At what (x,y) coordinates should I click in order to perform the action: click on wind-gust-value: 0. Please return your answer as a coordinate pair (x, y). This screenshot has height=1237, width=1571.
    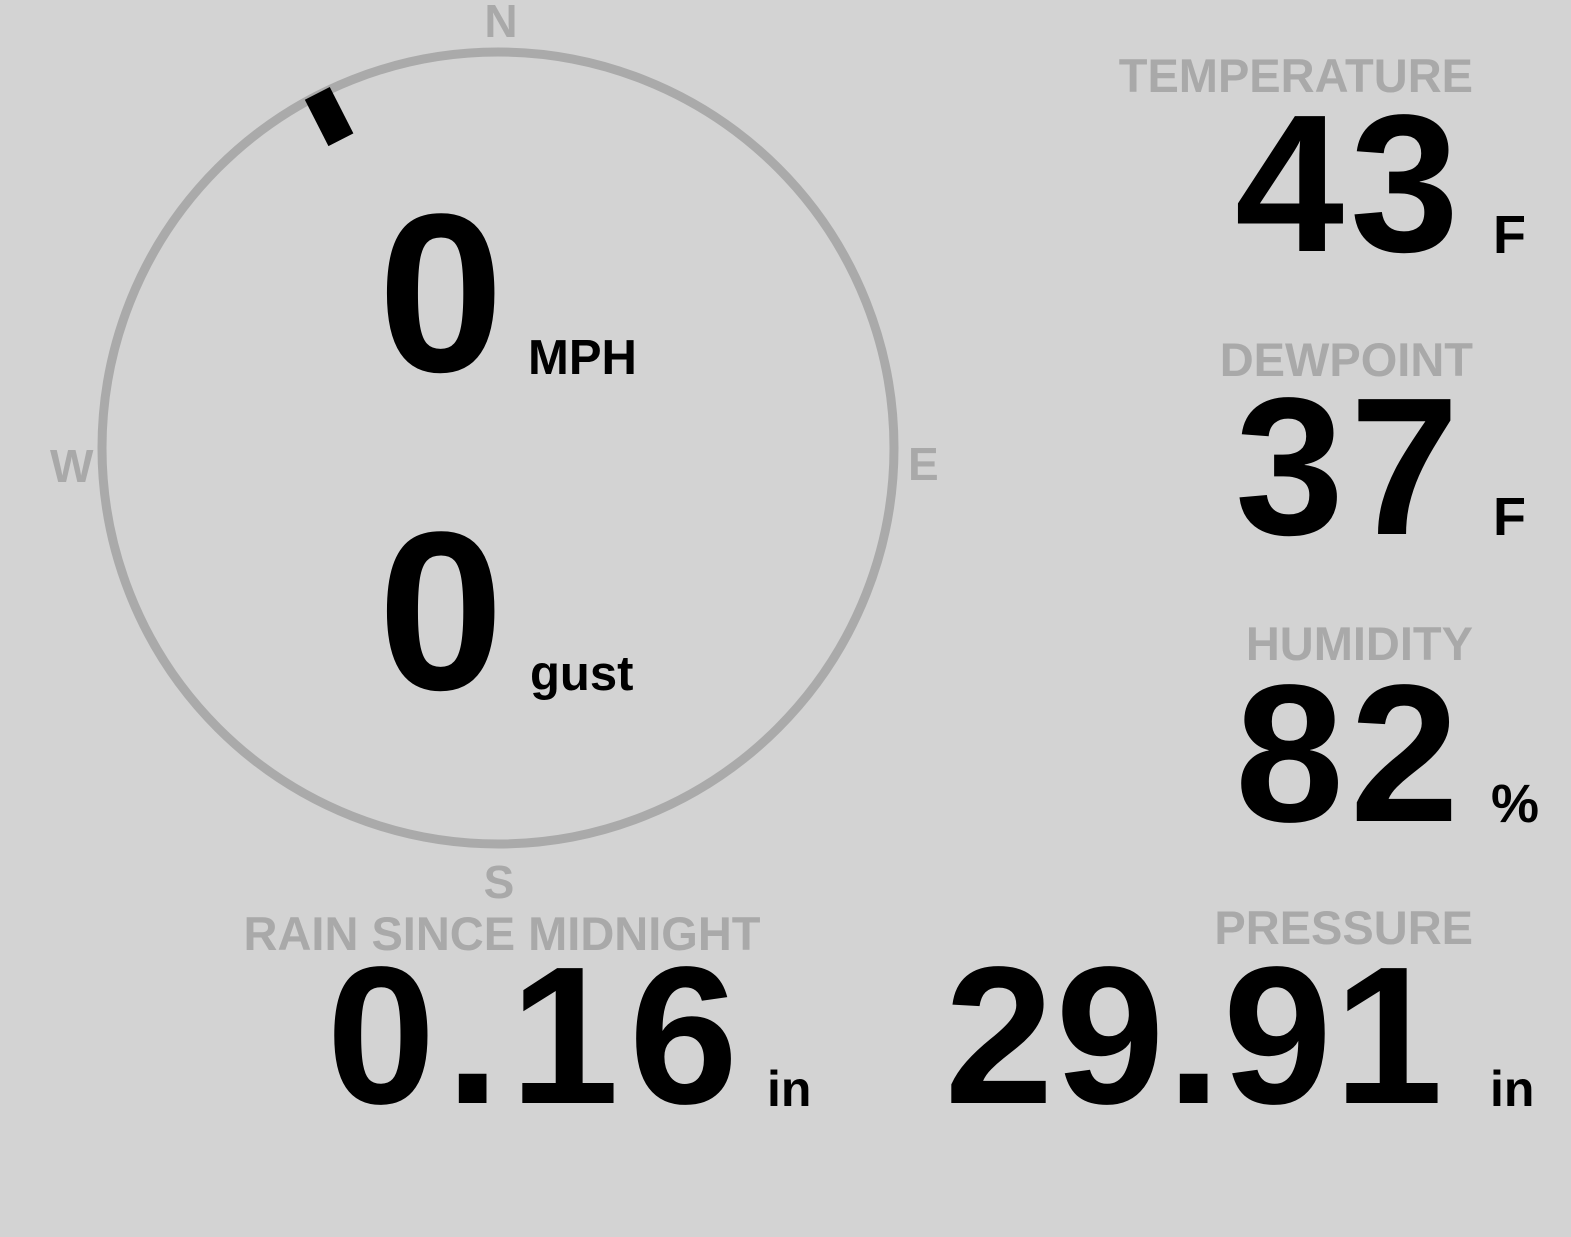
    Looking at the image, I should click on (441, 610).